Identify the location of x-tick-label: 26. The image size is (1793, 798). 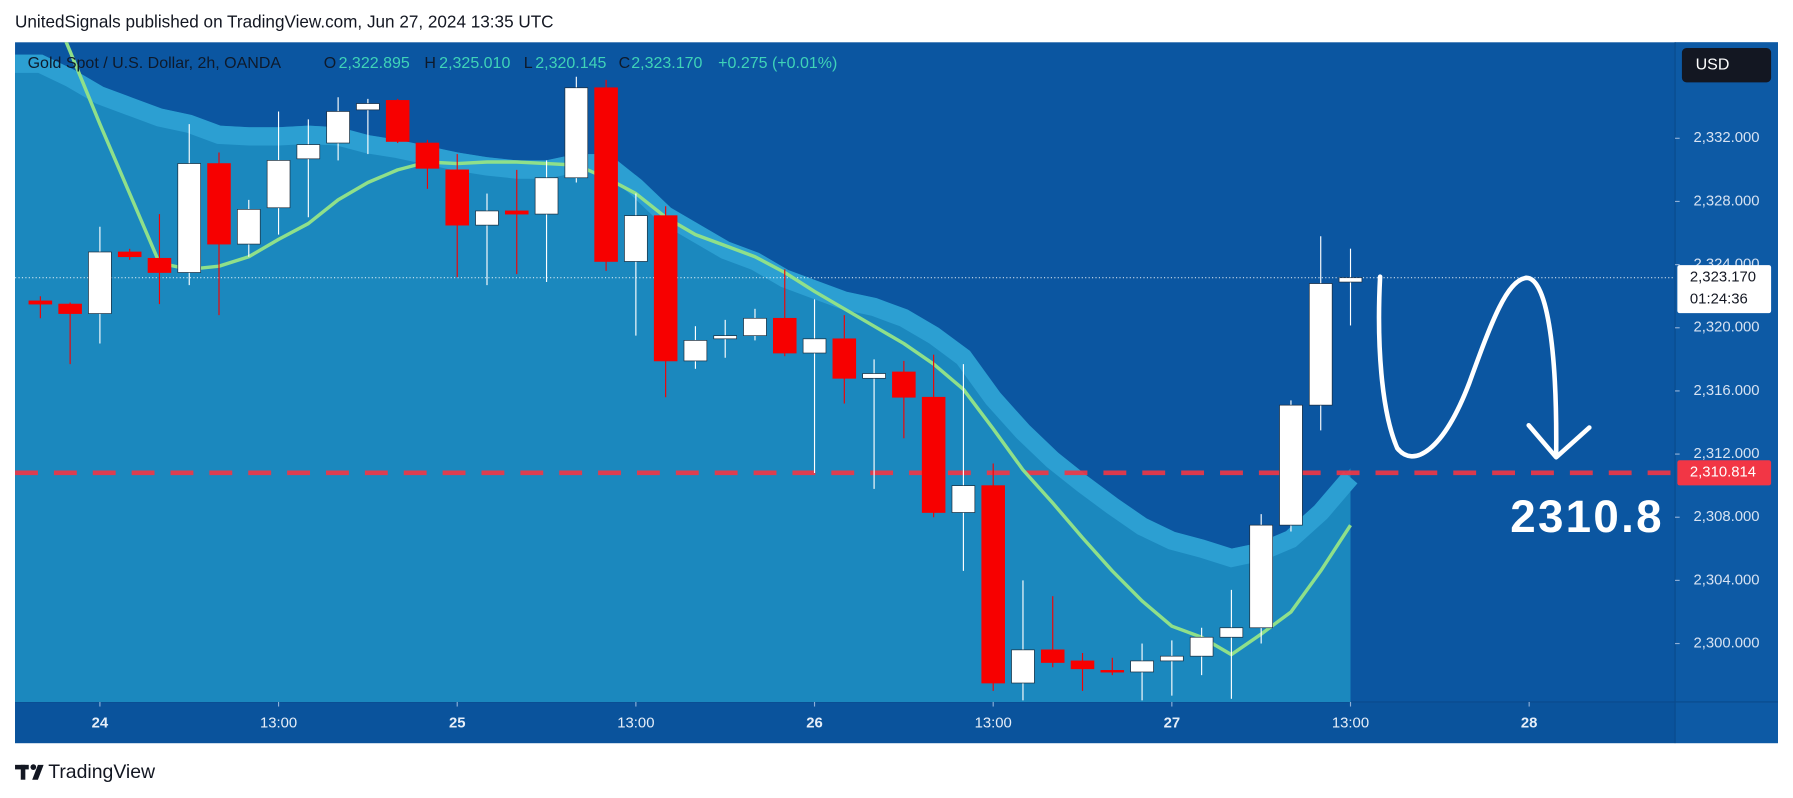
(814, 724).